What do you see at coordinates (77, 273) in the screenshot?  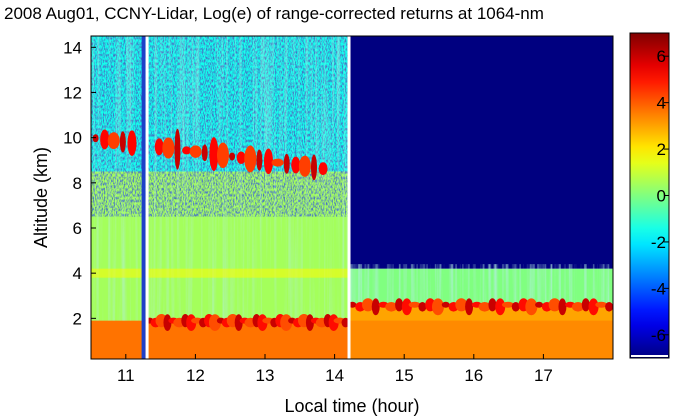 I see `y-tick-label-1: 4` at bounding box center [77, 273].